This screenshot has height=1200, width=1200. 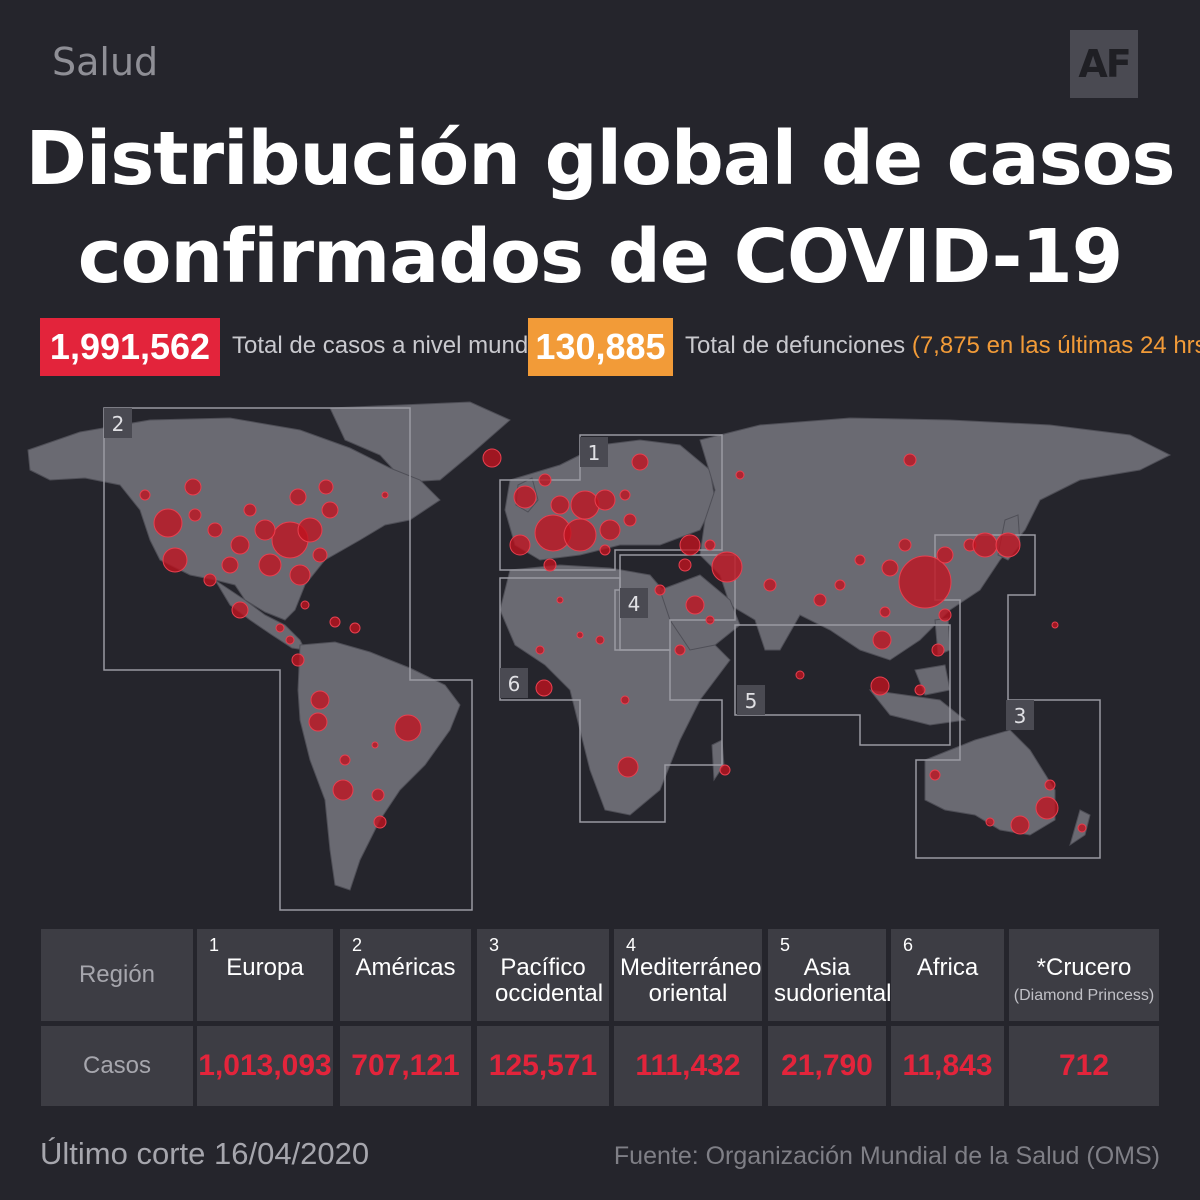 What do you see at coordinates (514, 684) in the screenshot?
I see `map-label-6: 6` at bounding box center [514, 684].